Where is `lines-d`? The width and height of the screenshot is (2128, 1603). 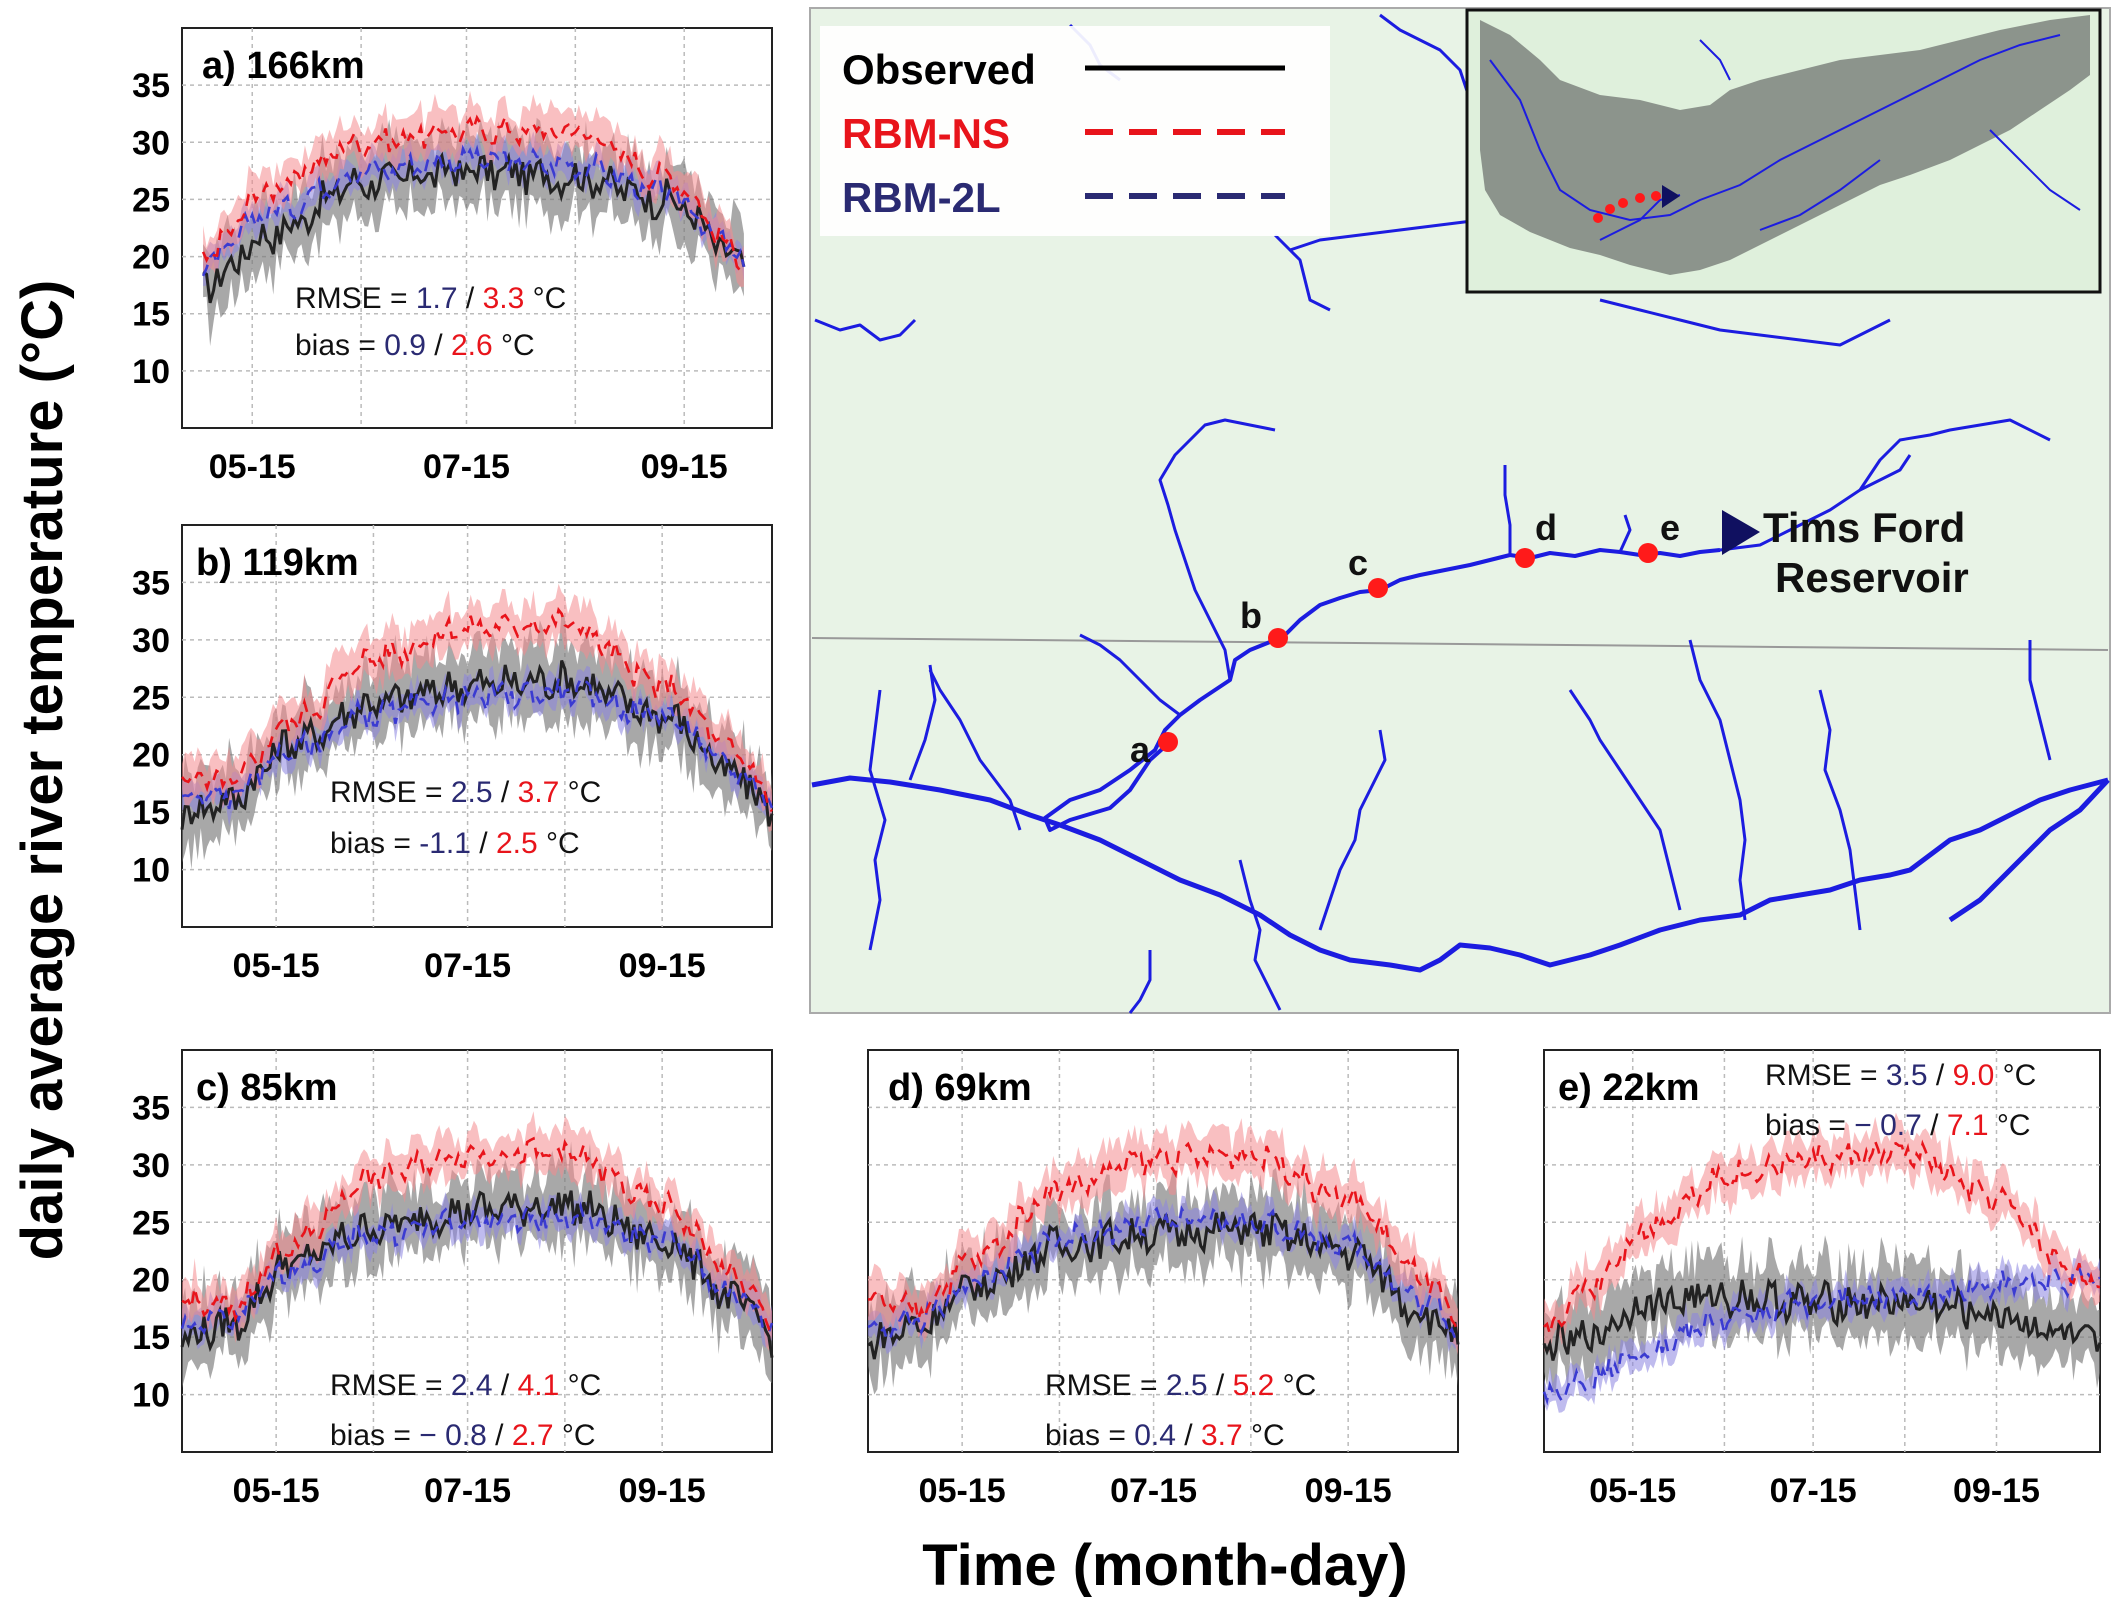
lines-d is located at coordinates (1163, 1250).